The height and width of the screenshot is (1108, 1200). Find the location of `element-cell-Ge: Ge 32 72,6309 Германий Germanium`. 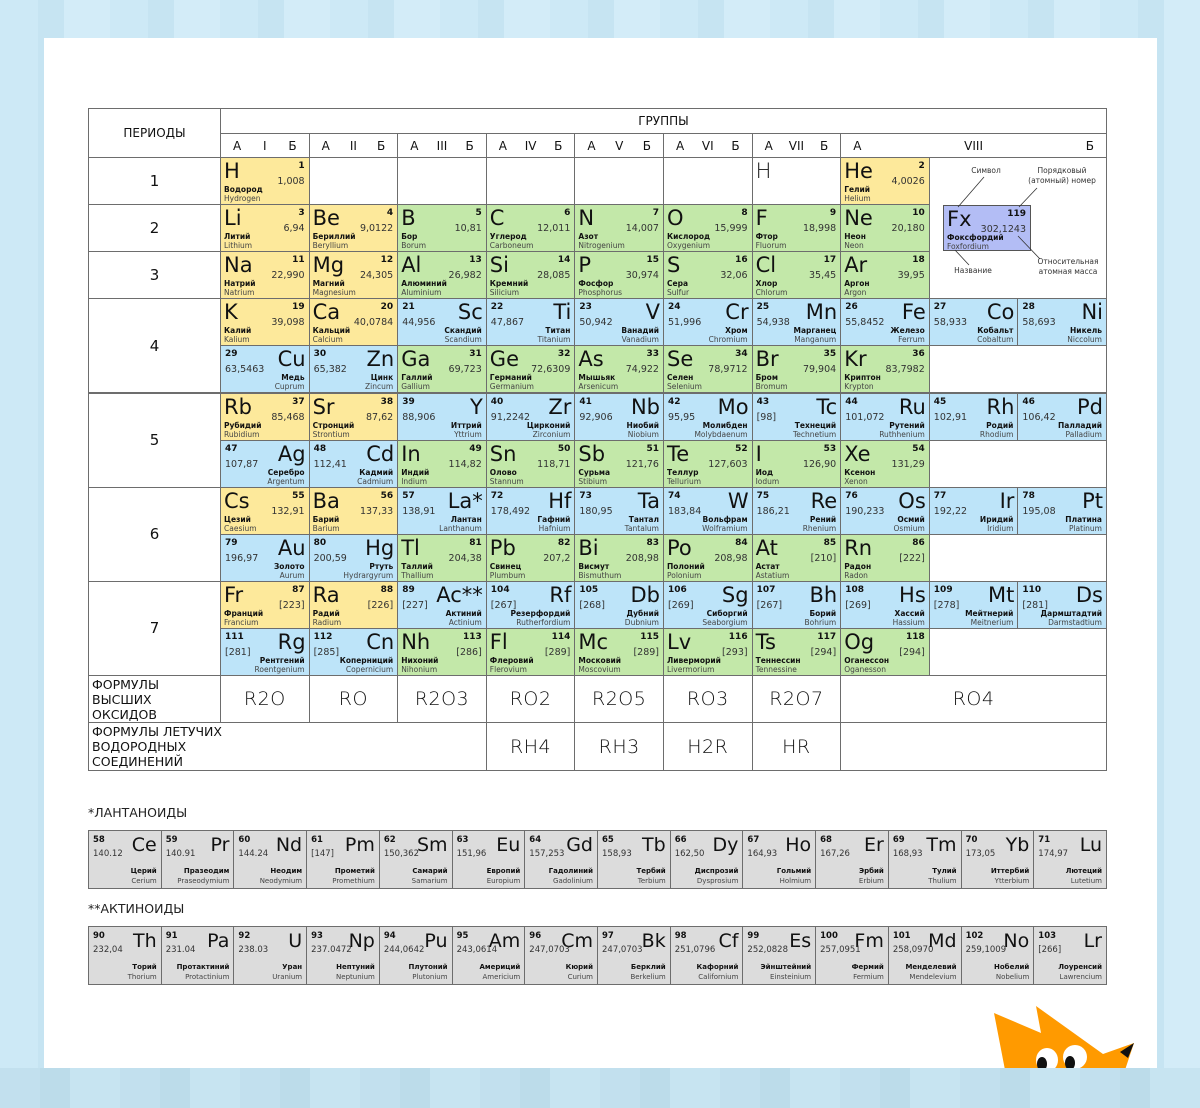

element-cell-Ge: Ge 32 72,6309 Германий Germanium is located at coordinates (530, 369).